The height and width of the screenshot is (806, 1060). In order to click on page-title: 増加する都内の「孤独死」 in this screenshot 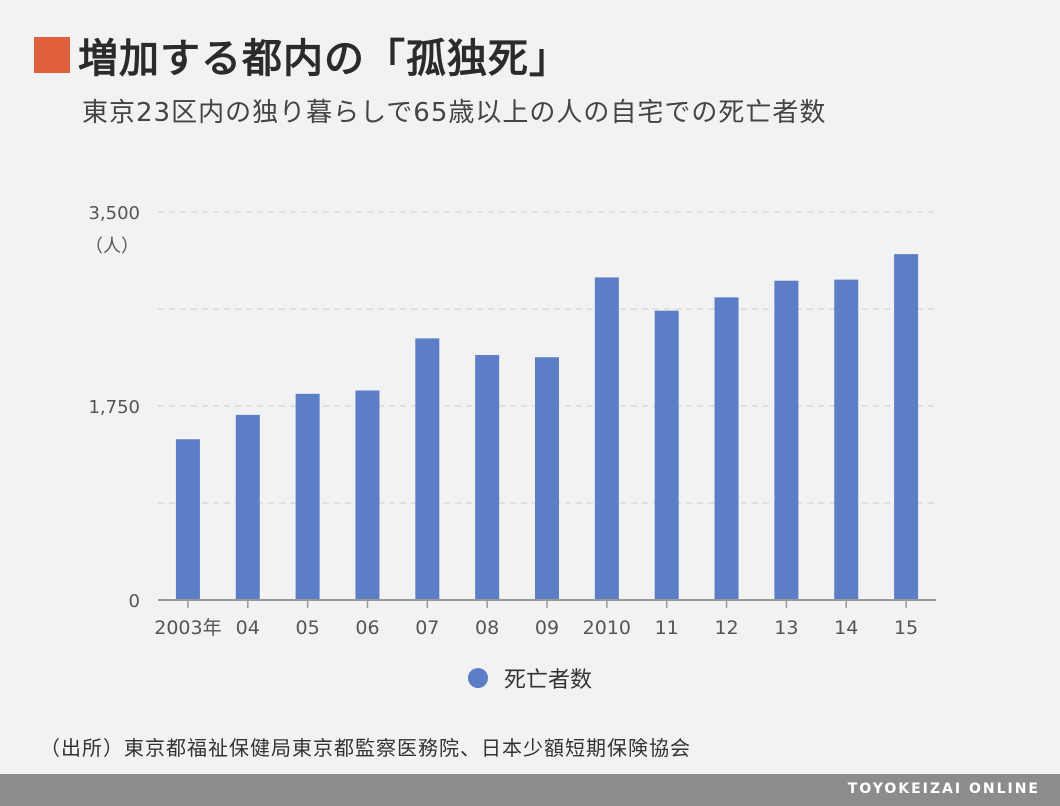, I will do `click(324, 59)`.